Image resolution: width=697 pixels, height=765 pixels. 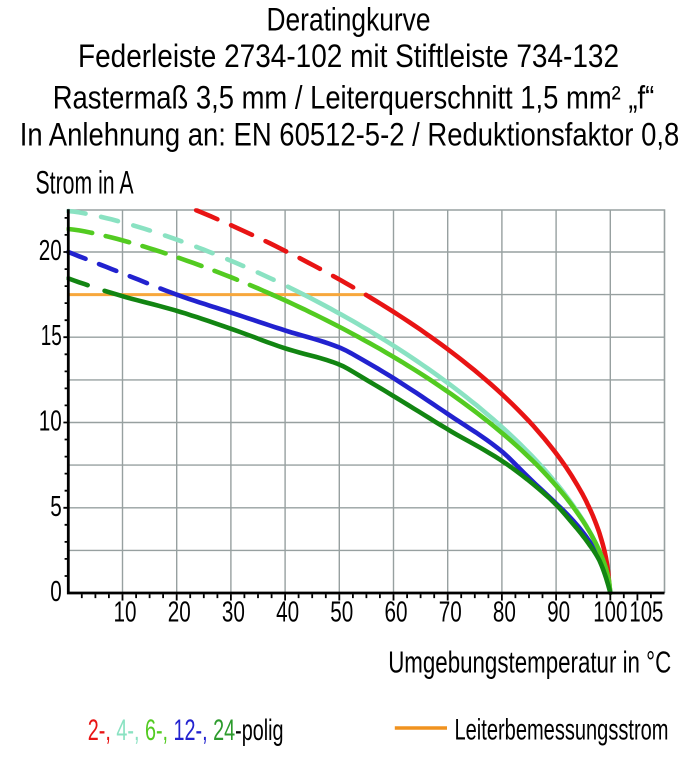 I want to click on svg-text: 5, so click(x=56, y=507).